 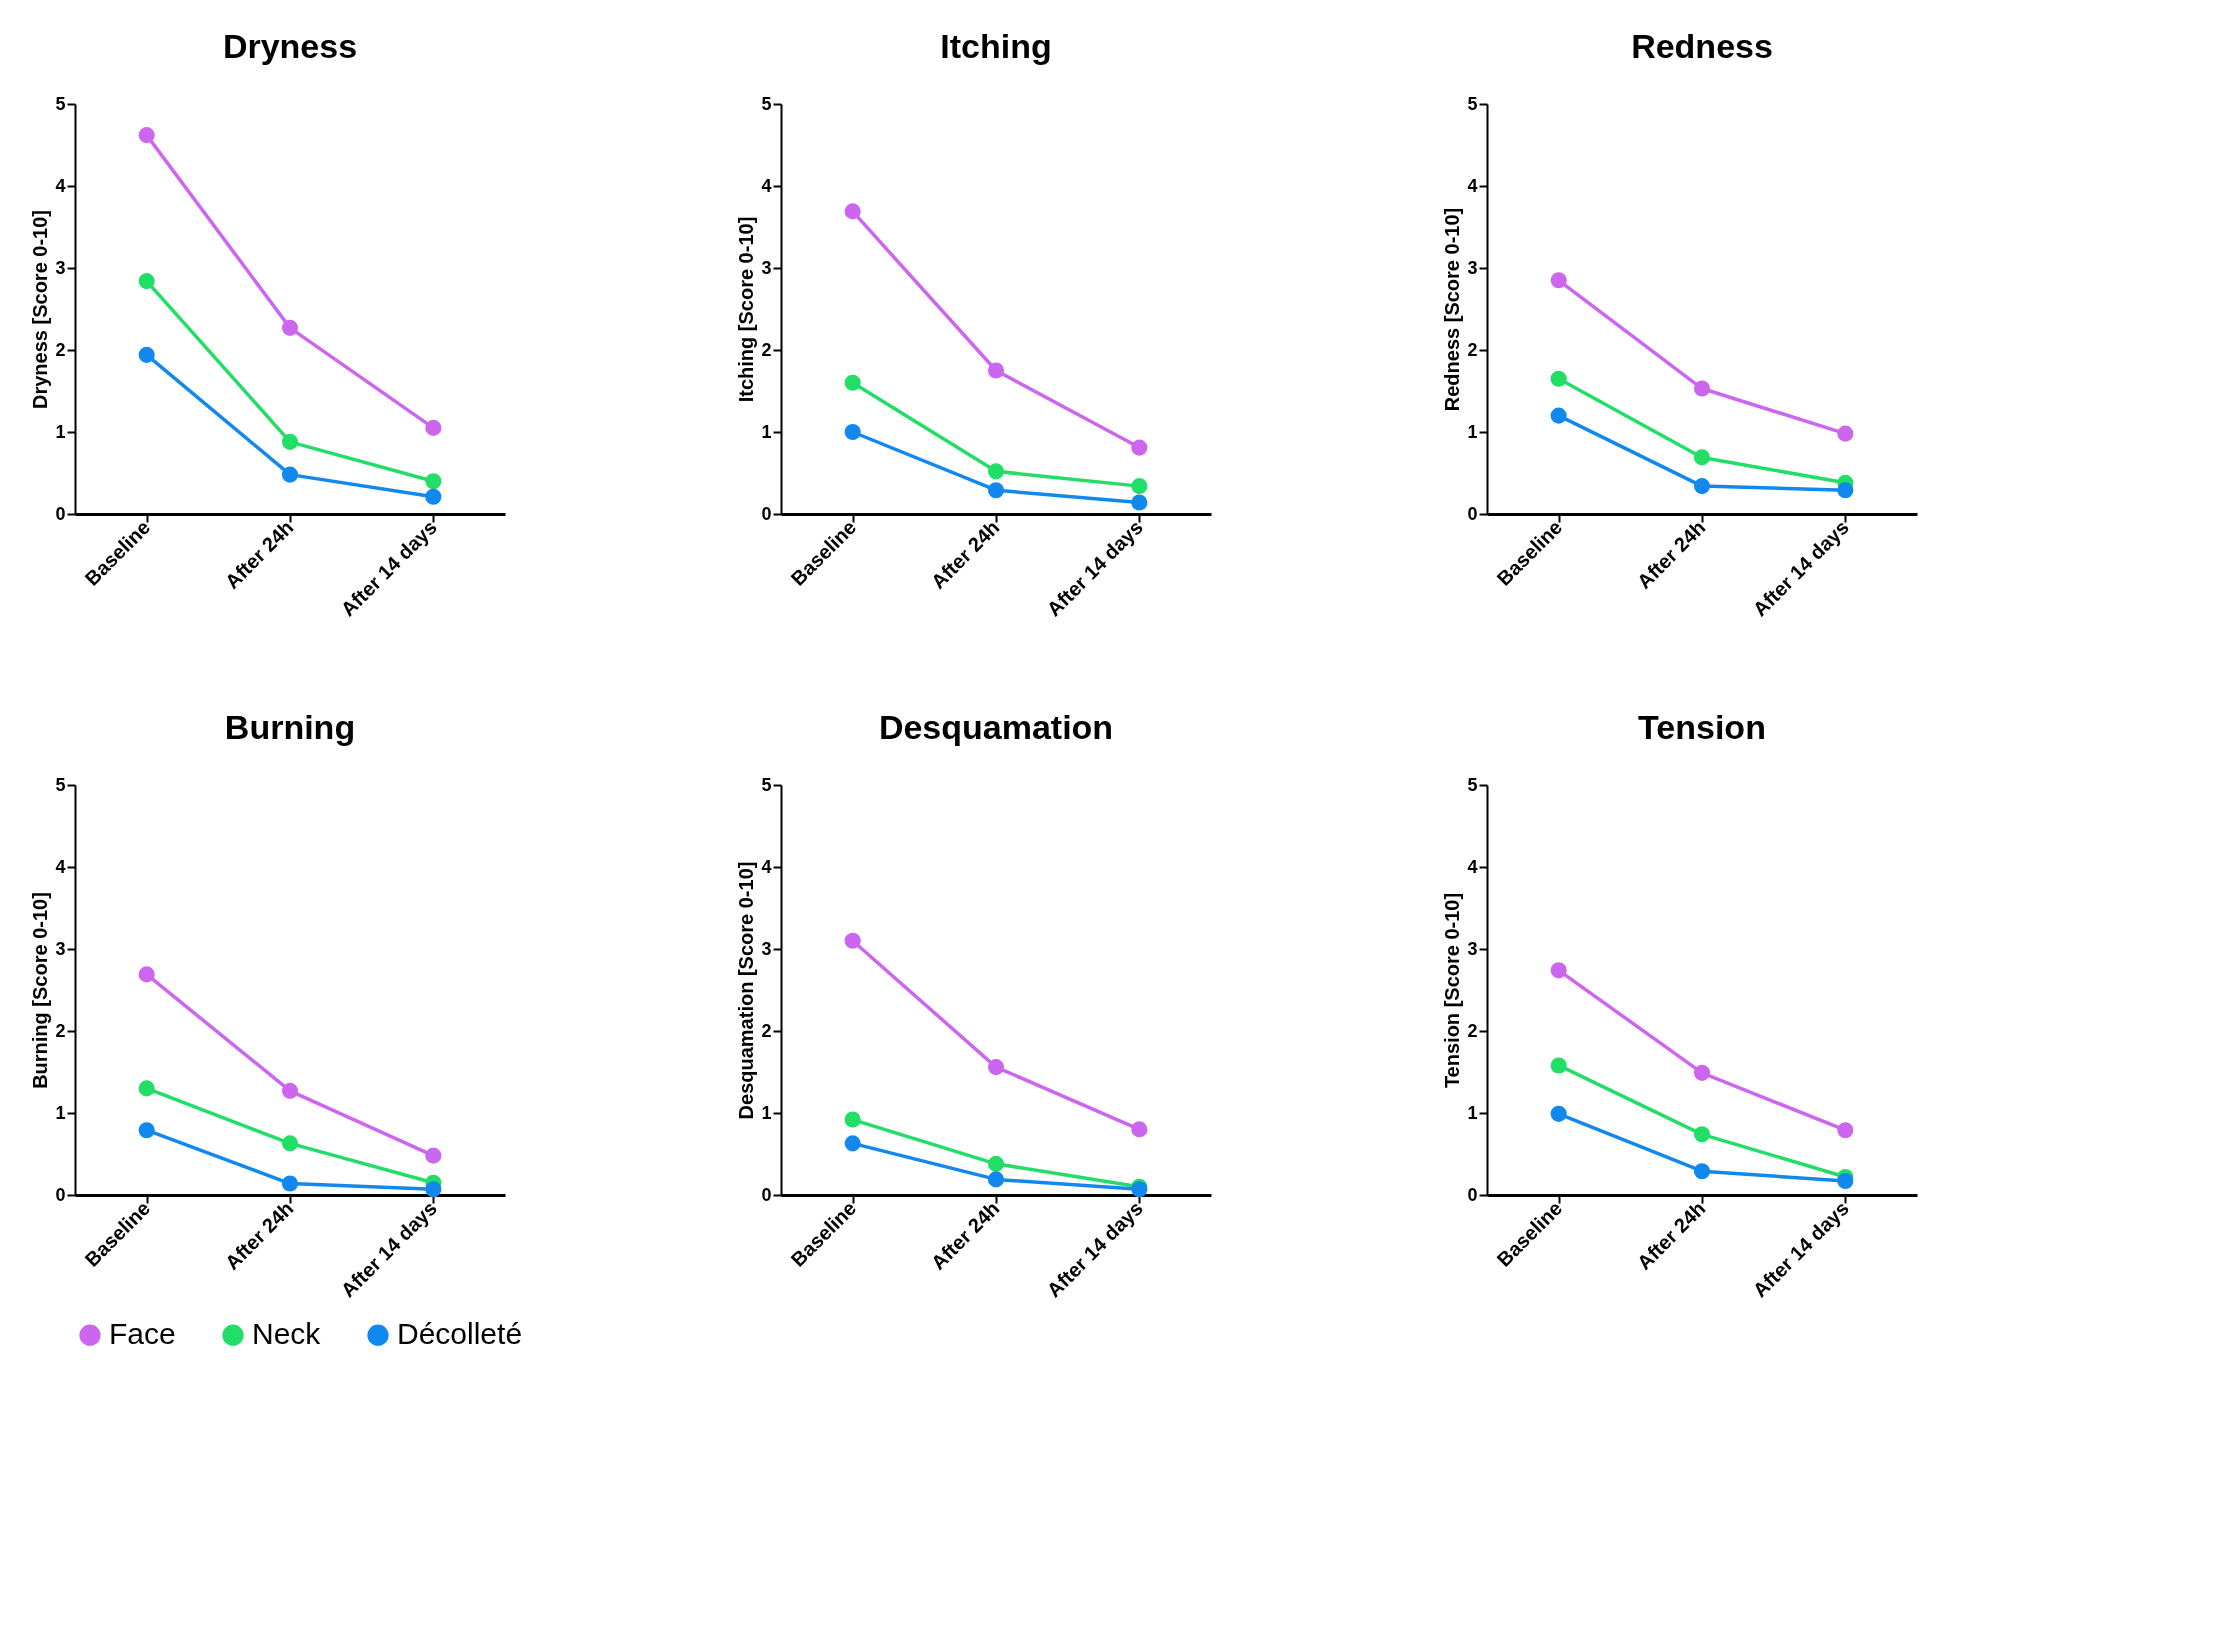 What do you see at coordinates (40, 990) in the screenshot?
I see `y-axis-title: Burning [Score 0-10]` at bounding box center [40, 990].